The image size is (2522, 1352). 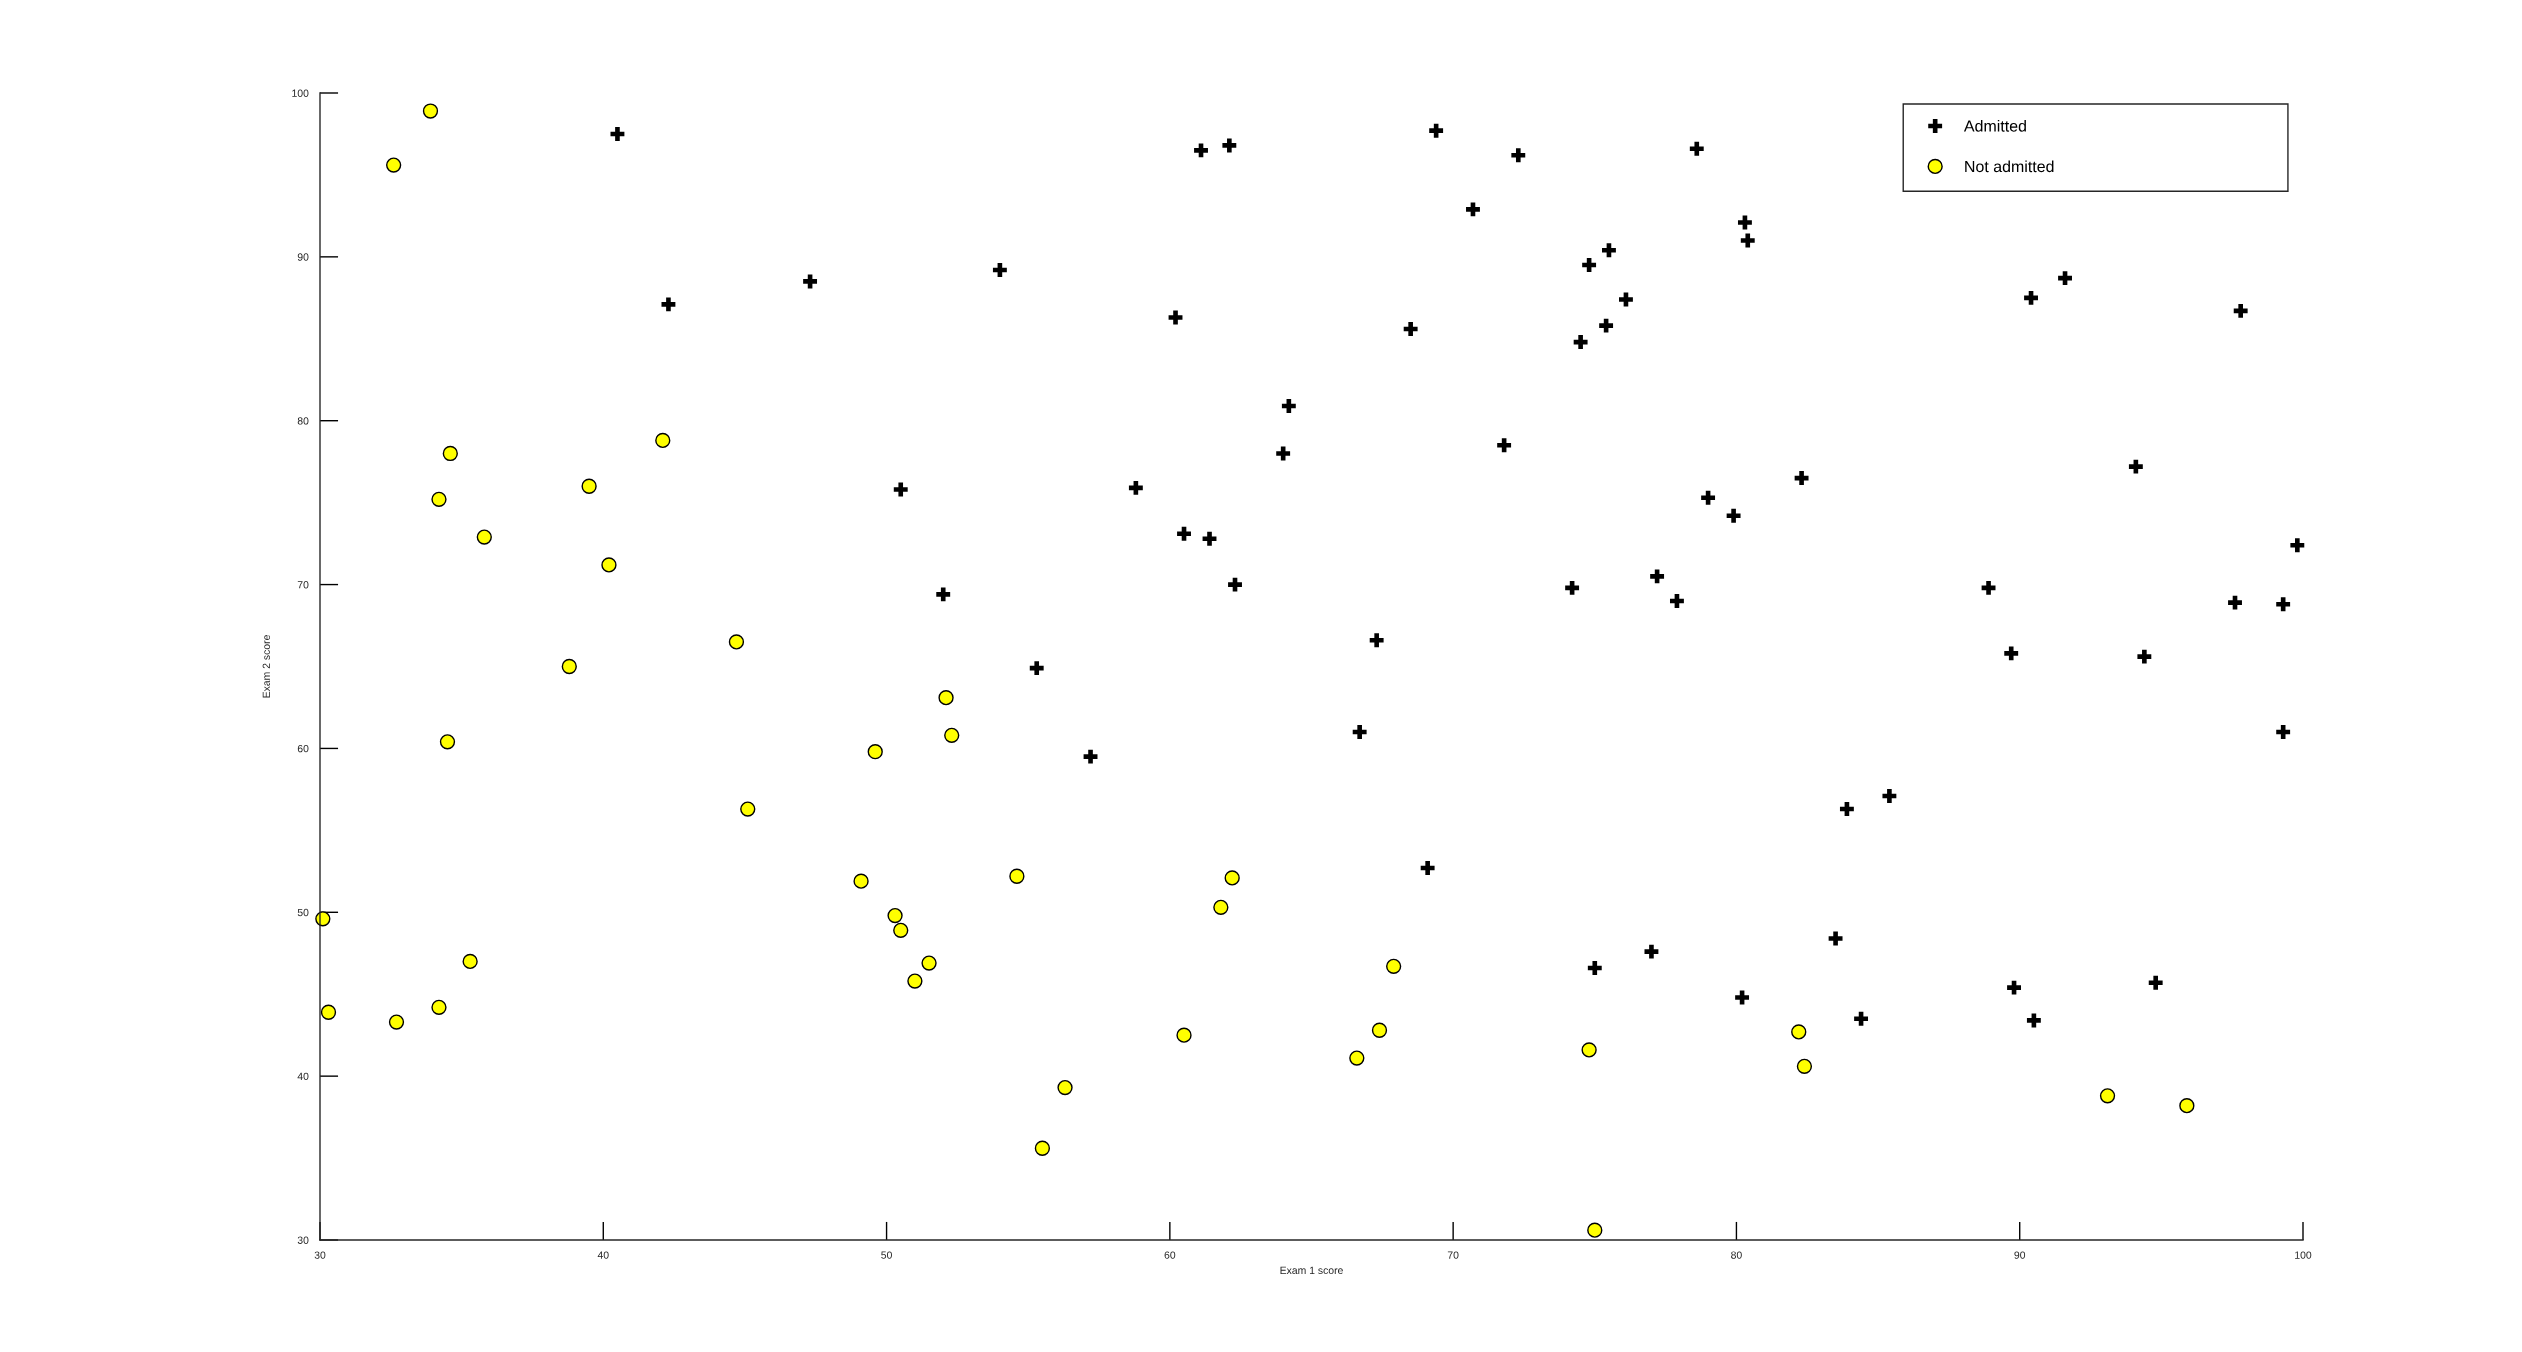 What do you see at coordinates (303, 748) in the screenshot?
I see `y-tick-label: 60` at bounding box center [303, 748].